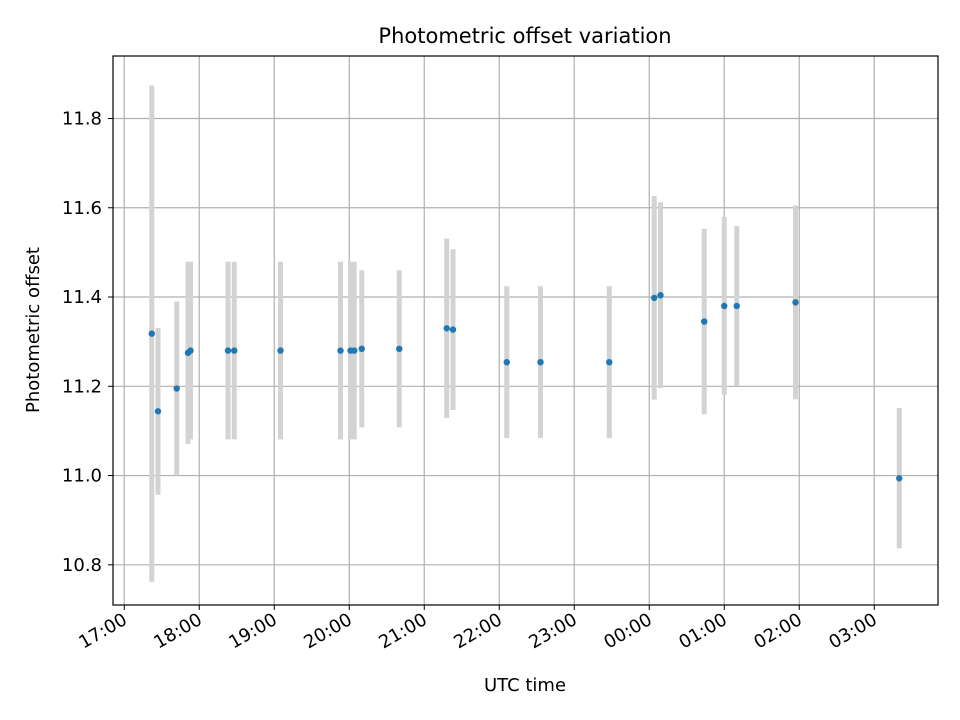 This screenshot has height=720, width=960. Describe the element at coordinates (87, 342) in the screenshot. I see `y-axis-ticks: 10.8 11.0 11.2 11.4 11.6 11.8` at that location.